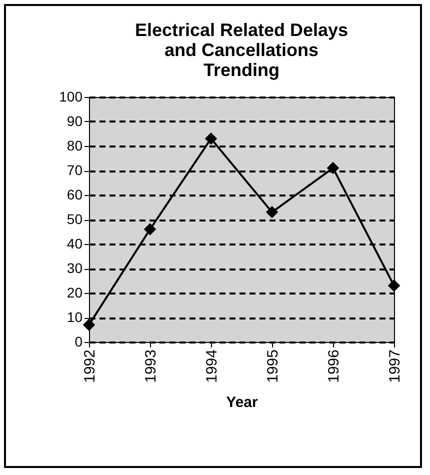 The height and width of the screenshot is (475, 430). What do you see at coordinates (242, 402) in the screenshot?
I see `x-axis-title: Year` at bounding box center [242, 402].